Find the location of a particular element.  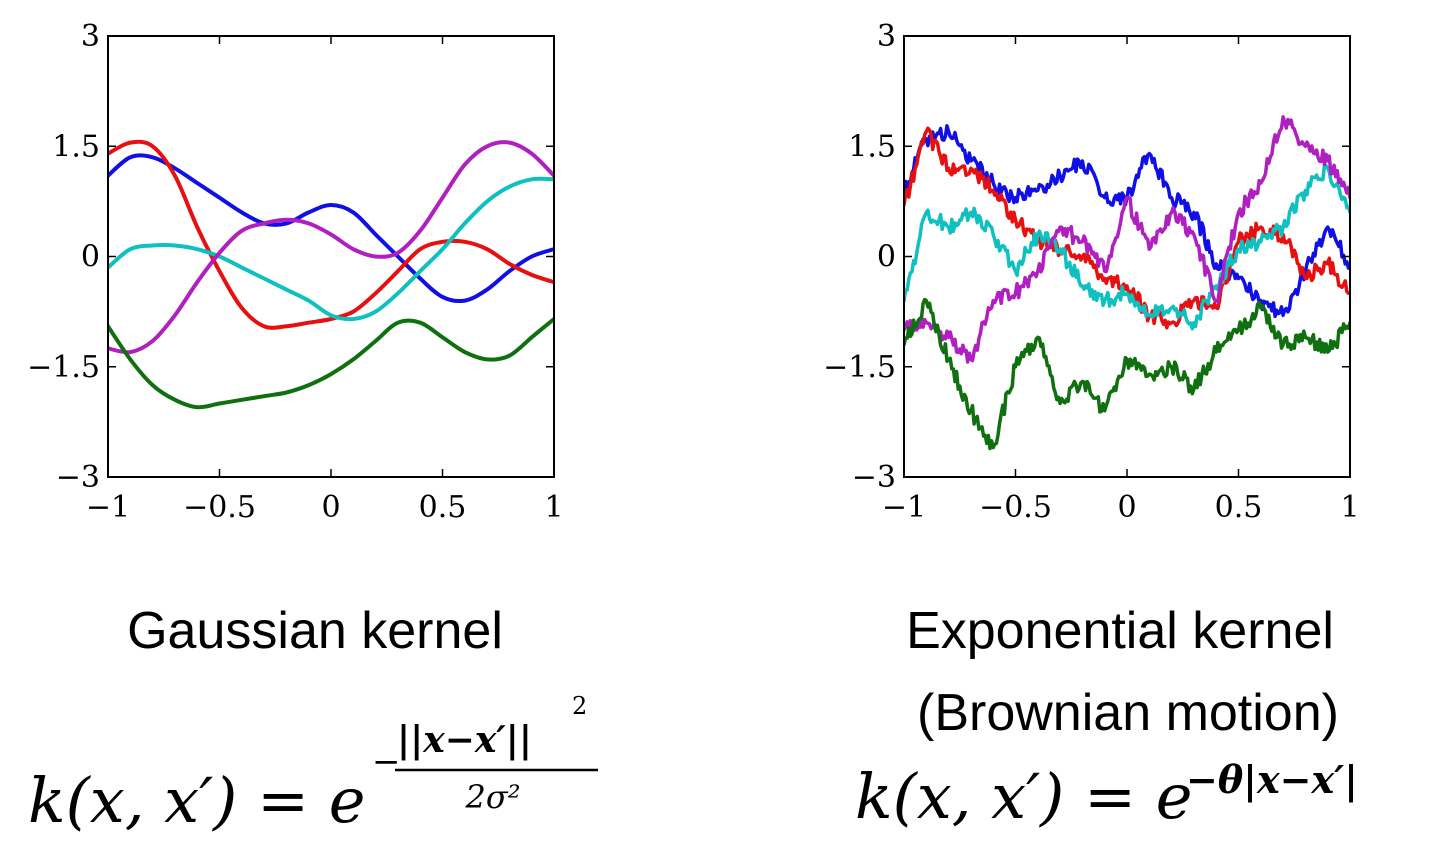

exponential-y-tick-label: −3 is located at coordinates (874, 477).